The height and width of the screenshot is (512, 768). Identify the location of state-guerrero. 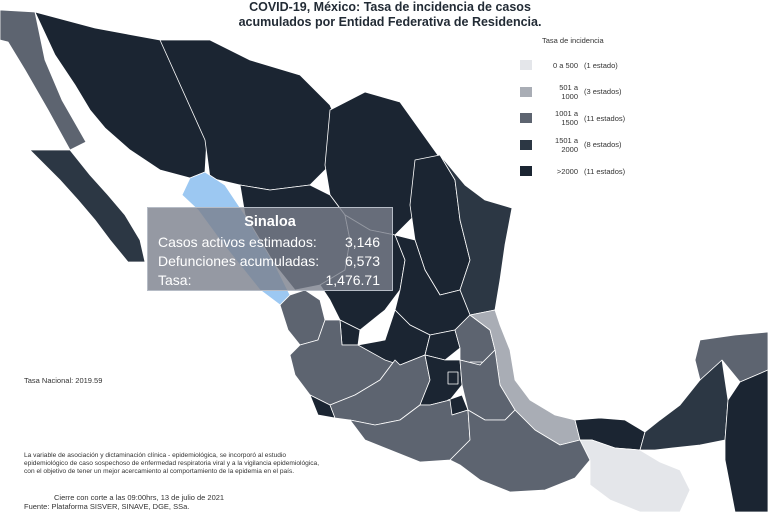
(410, 431).